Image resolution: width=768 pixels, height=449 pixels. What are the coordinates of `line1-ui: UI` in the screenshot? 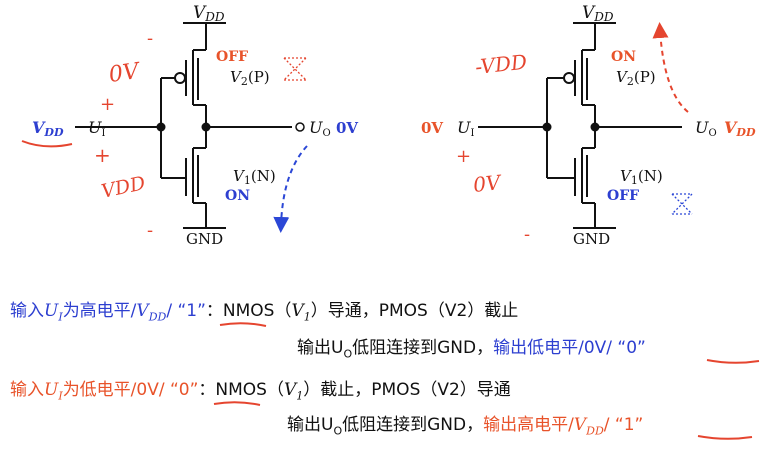 It's located at (53, 312).